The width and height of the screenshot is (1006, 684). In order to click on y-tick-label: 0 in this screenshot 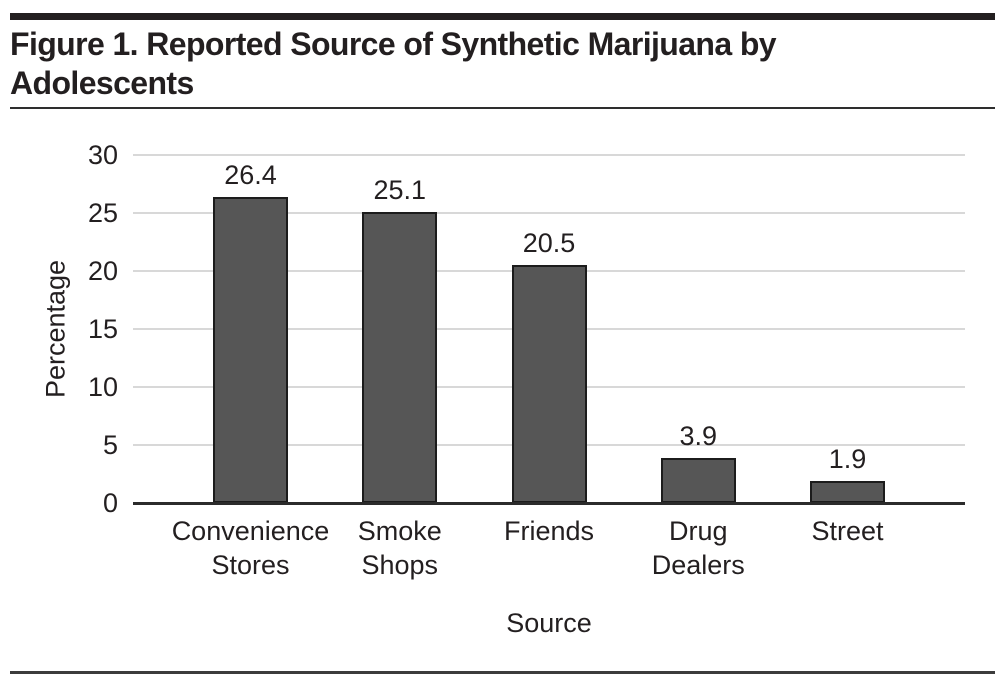, I will do `click(110, 503)`.